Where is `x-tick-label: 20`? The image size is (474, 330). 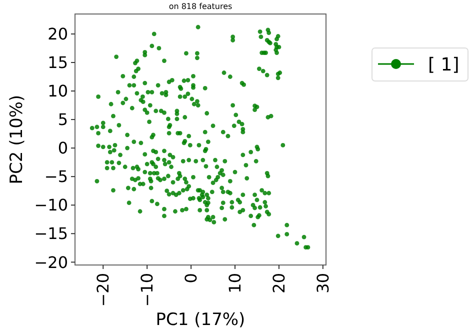 x-tick-label: 20 is located at coordinates (279, 283).